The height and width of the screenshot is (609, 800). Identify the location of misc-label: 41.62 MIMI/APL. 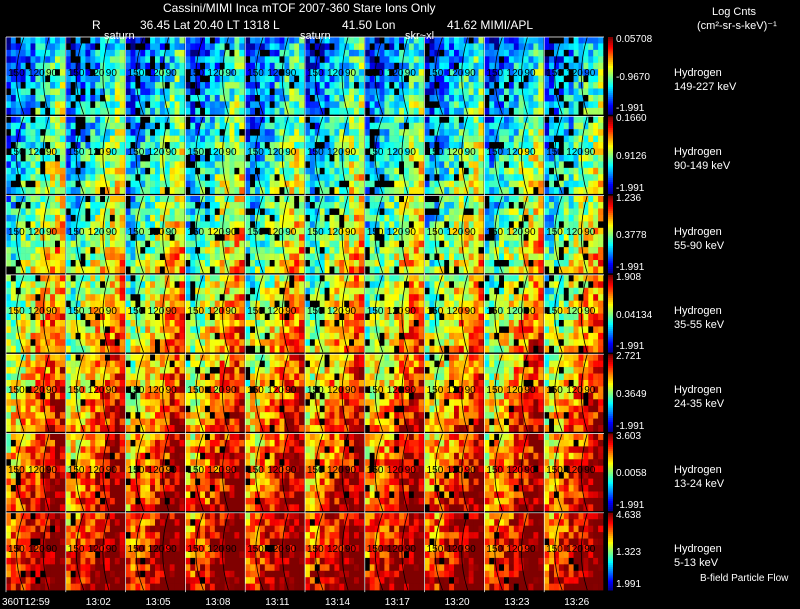
(490, 25).